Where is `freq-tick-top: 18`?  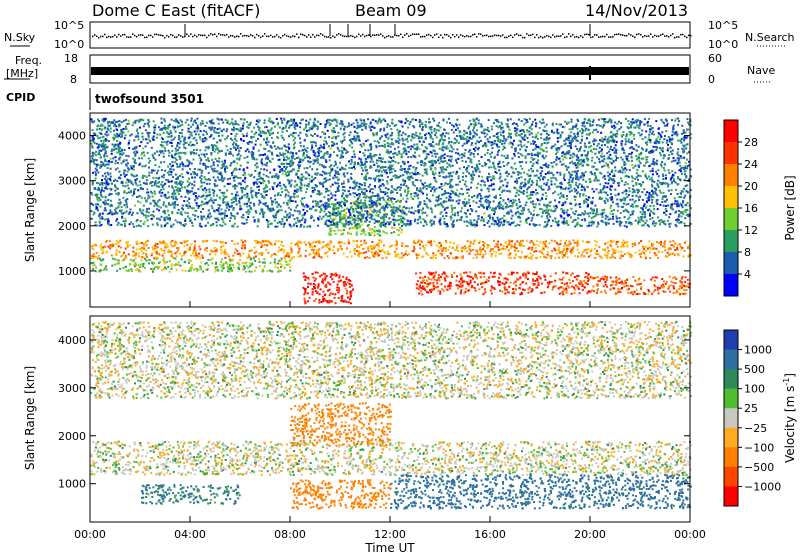 freq-tick-top: 18 is located at coordinates (71, 58).